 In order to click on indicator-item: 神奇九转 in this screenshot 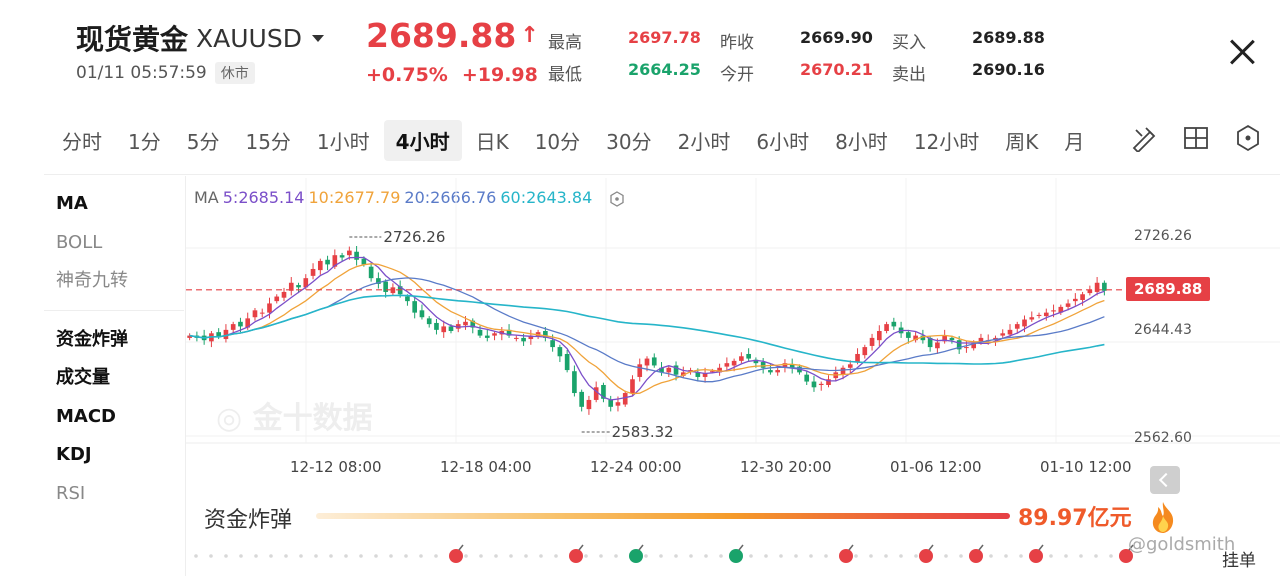, I will do `click(92, 280)`.